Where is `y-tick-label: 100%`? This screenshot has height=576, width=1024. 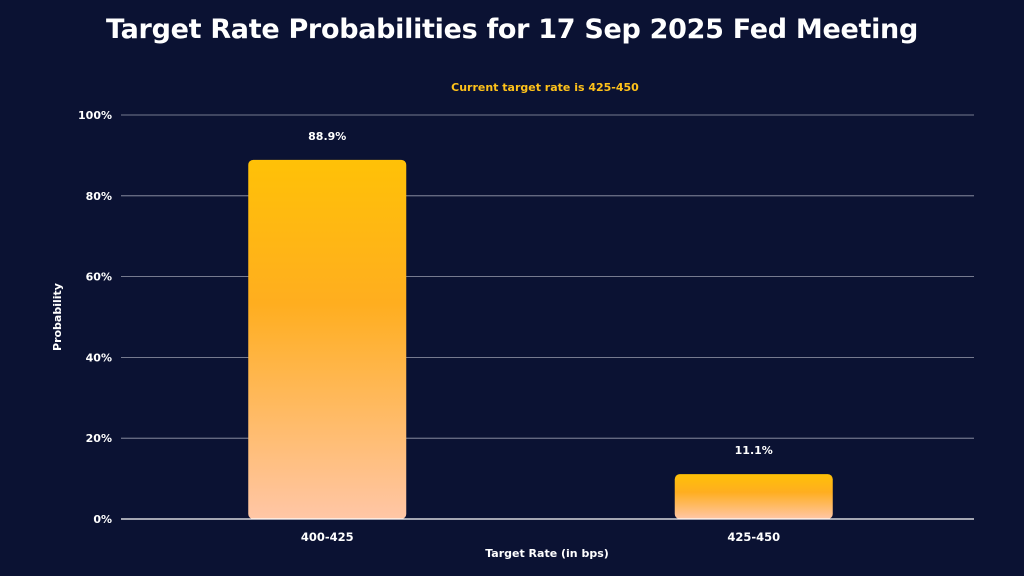
y-tick-label: 100% is located at coordinates (95, 115).